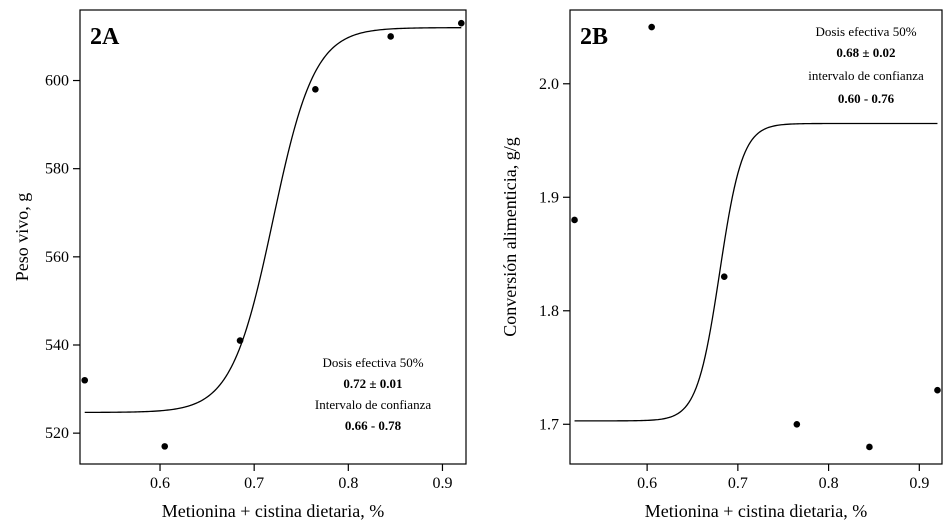 The height and width of the screenshot is (525, 946). Describe the element at coordinates (57, 257) in the screenshot. I see `y-tick-label-2a: 560` at that location.